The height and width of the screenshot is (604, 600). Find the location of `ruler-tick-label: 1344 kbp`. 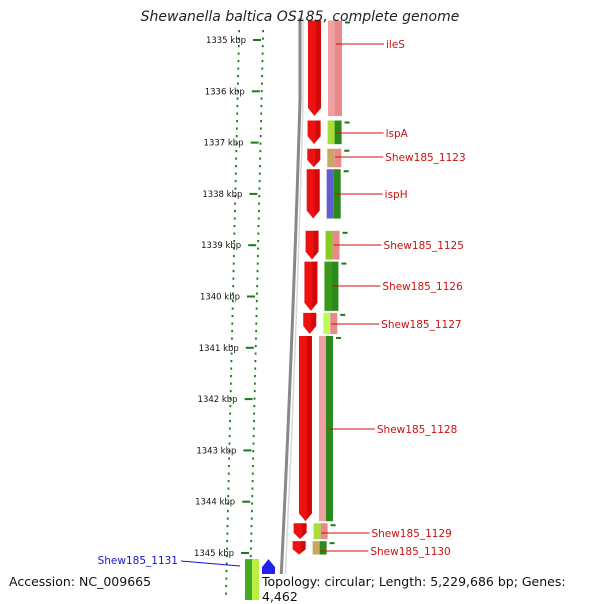

ruler-tick-label: 1344 kbp is located at coordinates (215, 503).